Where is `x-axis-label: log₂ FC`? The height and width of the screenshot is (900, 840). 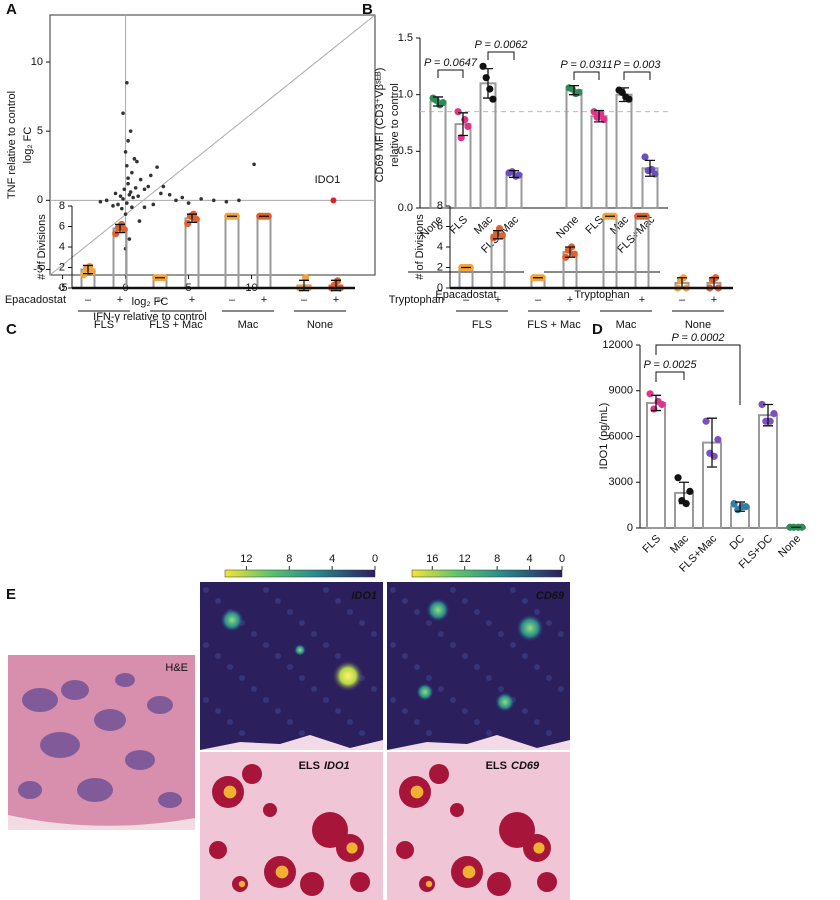
x-axis-label: log₂ FC is located at coordinates (150, 302).